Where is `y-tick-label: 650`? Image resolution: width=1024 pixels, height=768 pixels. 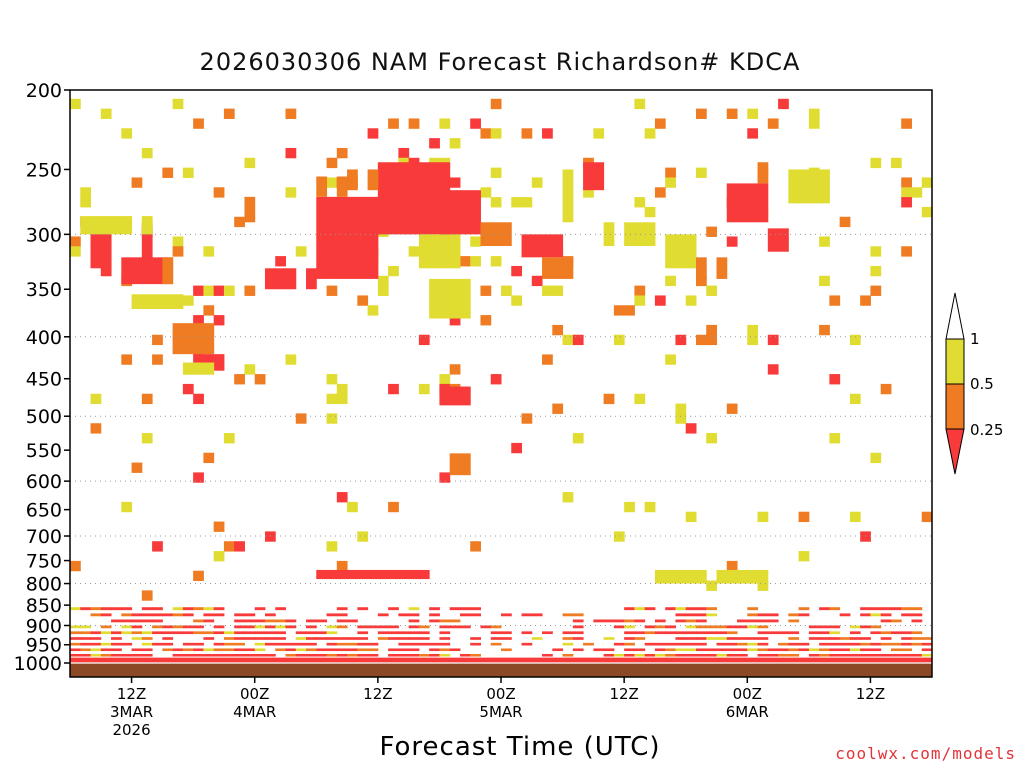
y-tick-label: 650 is located at coordinates (44, 511).